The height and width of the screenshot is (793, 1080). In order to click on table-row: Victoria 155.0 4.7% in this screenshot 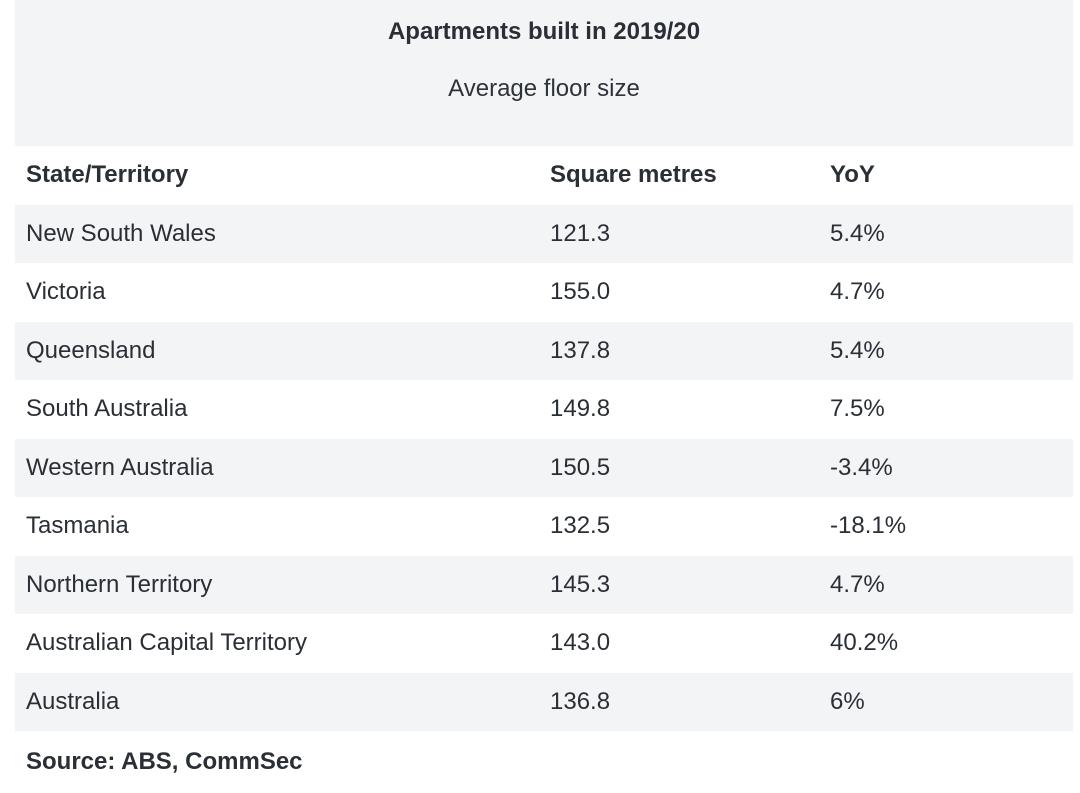, I will do `click(544, 292)`.